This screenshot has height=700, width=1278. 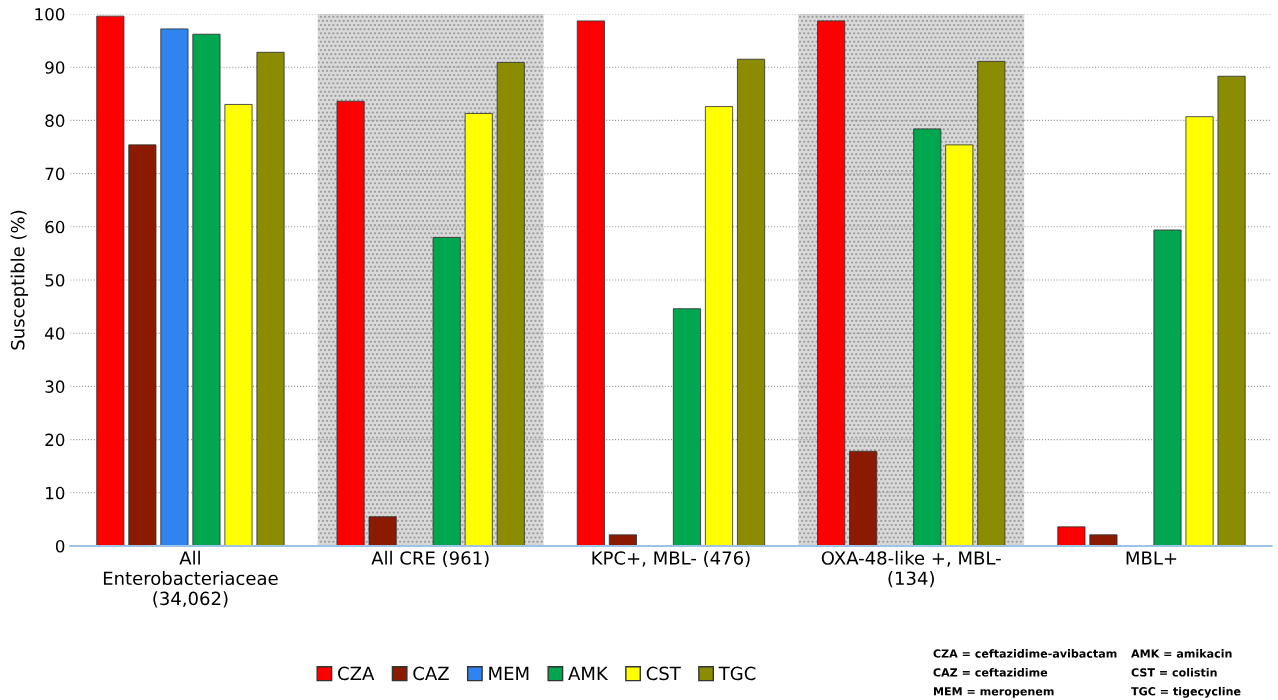 I want to click on x-tick-label: All Enterobacteriaceae (34,062), so click(x=190, y=579).